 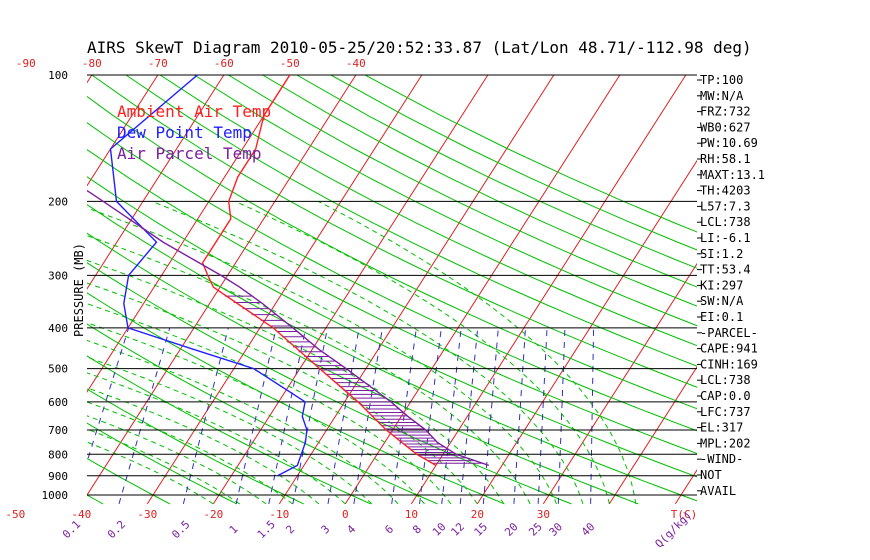 I want to click on bottom-temp-tick-label: -30, so click(x=147, y=514).